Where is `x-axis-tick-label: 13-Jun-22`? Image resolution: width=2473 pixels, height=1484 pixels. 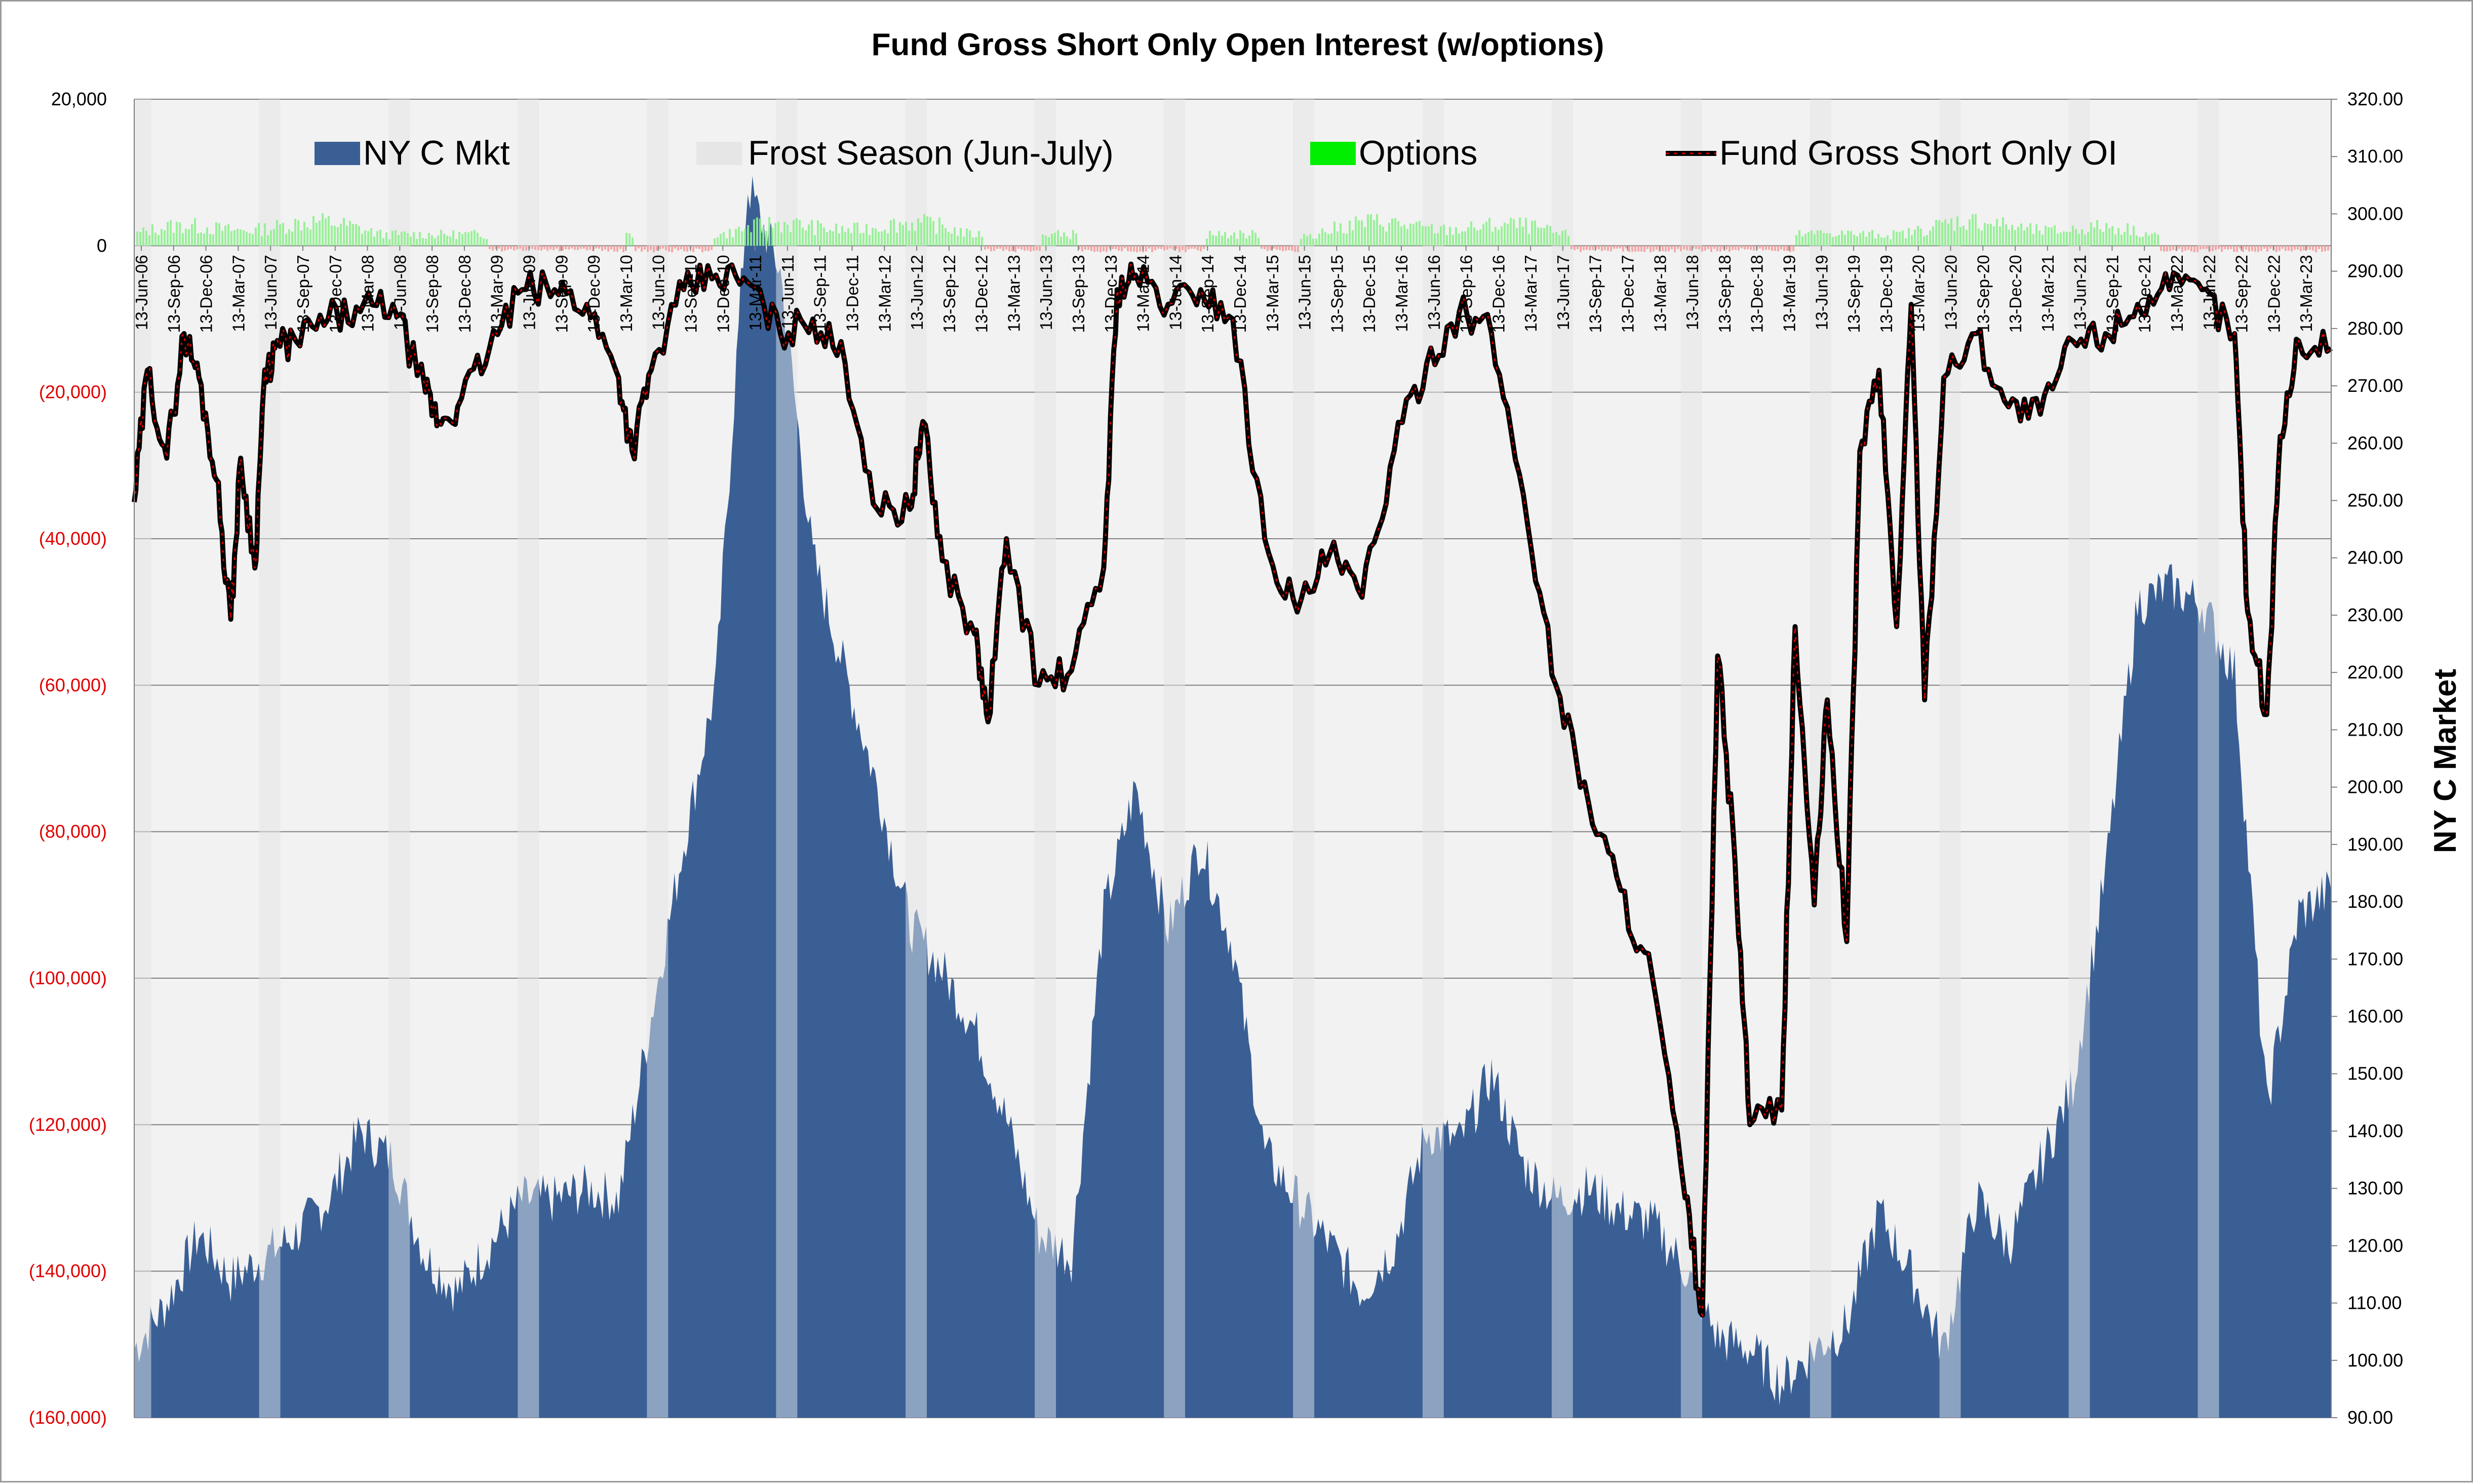 x-axis-tick-label: 13-Jun-22 is located at coordinates (2209, 292).